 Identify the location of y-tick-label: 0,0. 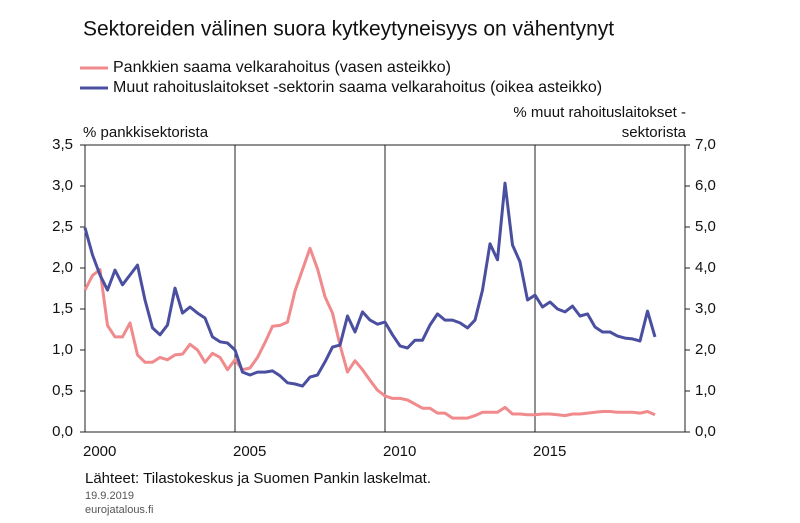
(62, 431).